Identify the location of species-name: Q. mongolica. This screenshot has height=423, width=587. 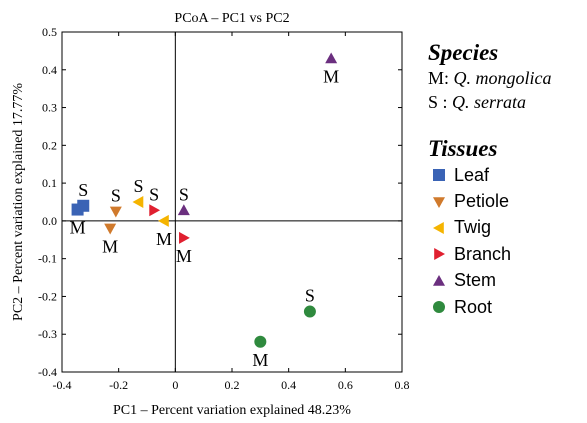
(502, 78).